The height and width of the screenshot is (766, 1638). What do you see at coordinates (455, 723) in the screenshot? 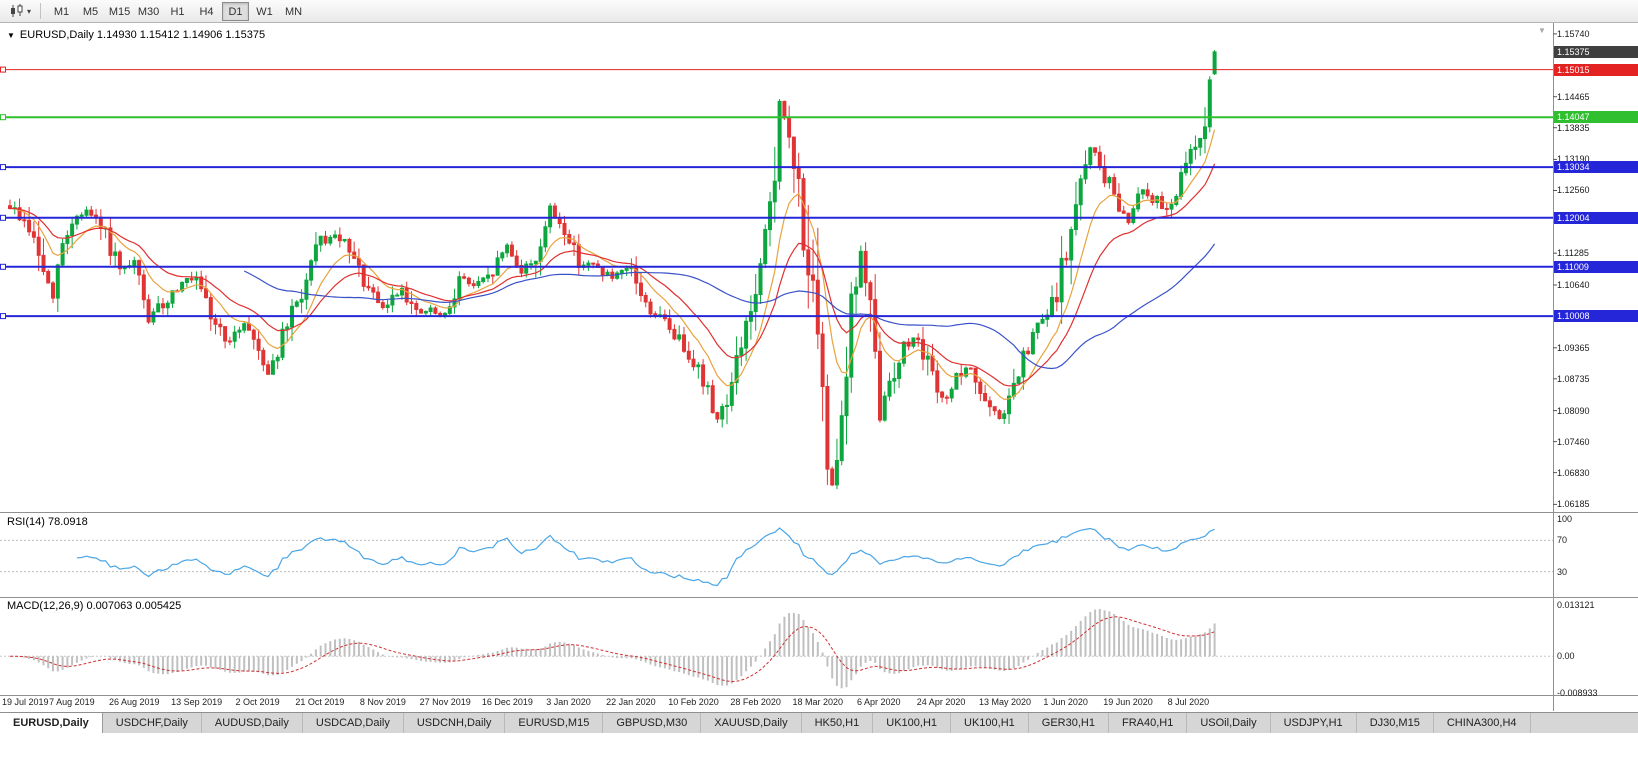
I see `chart-tab-usdcnh-daily: USDCNH,Daily` at bounding box center [455, 723].